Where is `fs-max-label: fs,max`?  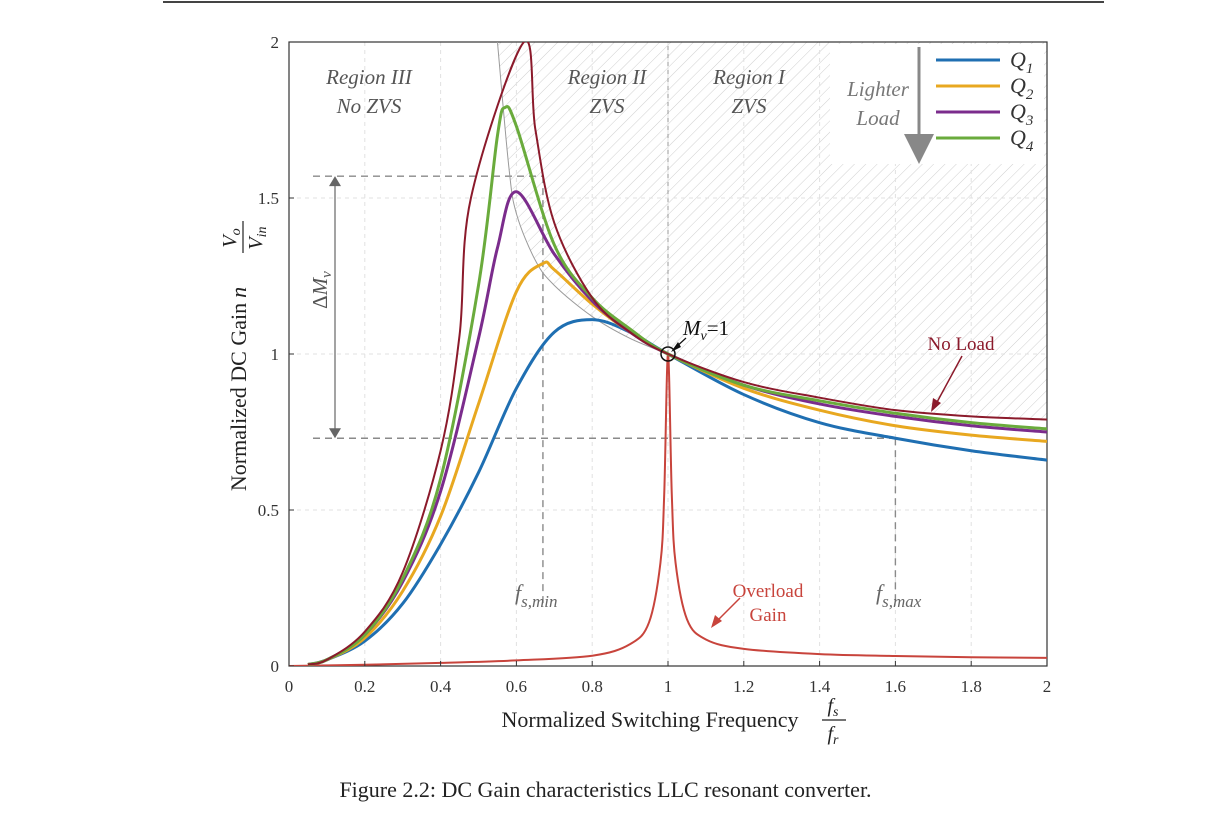
fs-max-label: fs,max is located at coordinates (899, 595).